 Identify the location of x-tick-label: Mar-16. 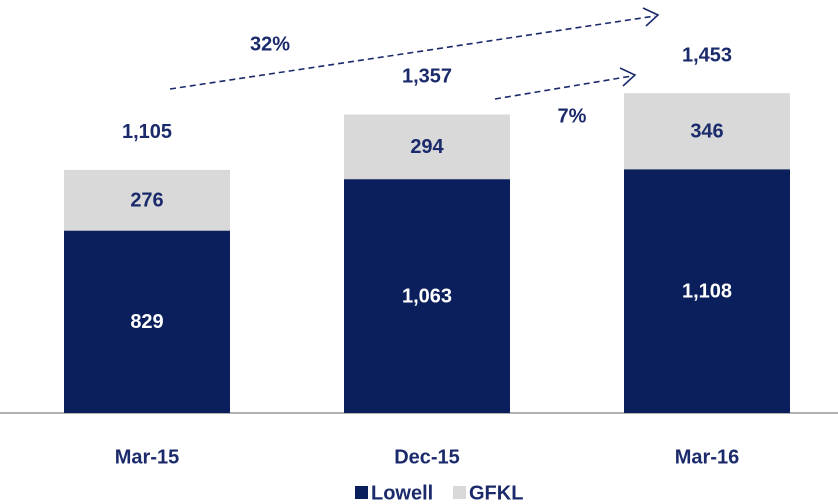
(707, 457).